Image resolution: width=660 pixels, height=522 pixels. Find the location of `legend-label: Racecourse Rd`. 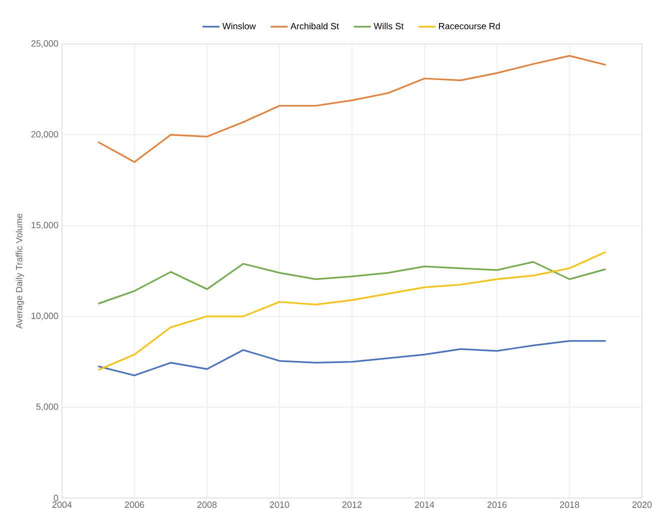

legend-label: Racecourse Rd is located at coordinates (469, 26).